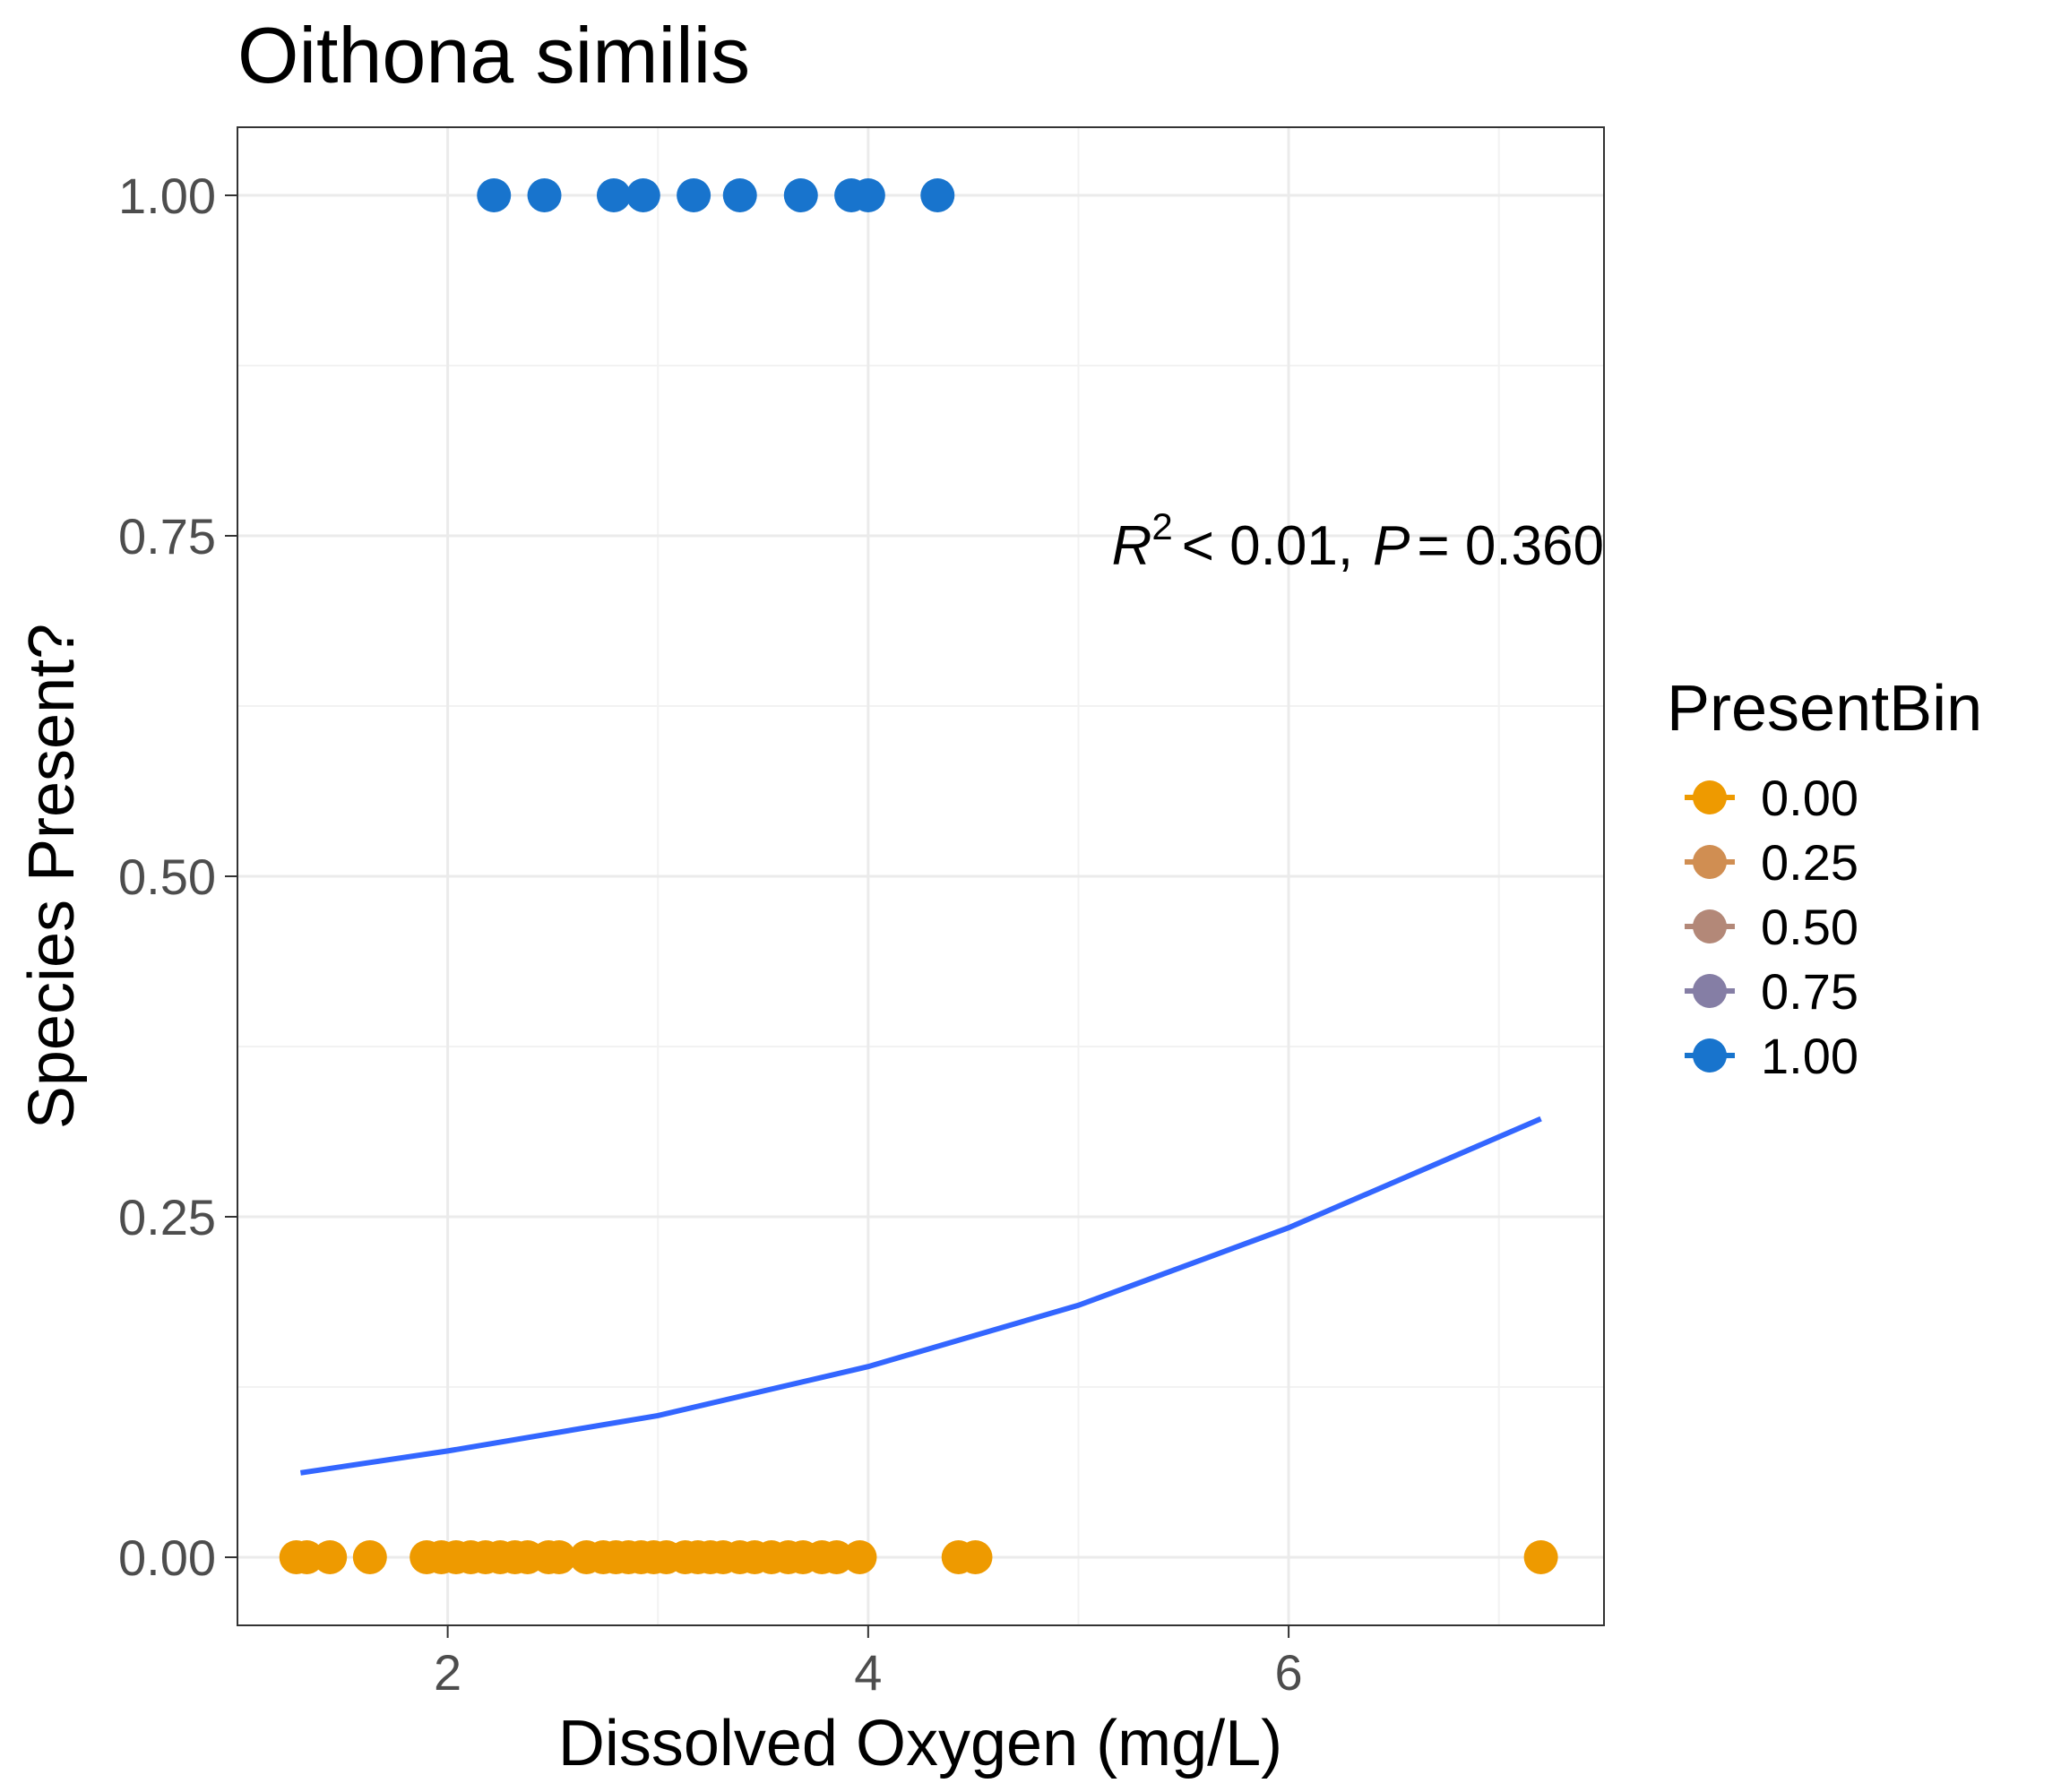 This screenshot has height=1792, width=2061. Describe the element at coordinates (1358, 541) in the screenshot. I see `fit-stats-annotation: R2 < 0.01, P = 0.360` at that location.